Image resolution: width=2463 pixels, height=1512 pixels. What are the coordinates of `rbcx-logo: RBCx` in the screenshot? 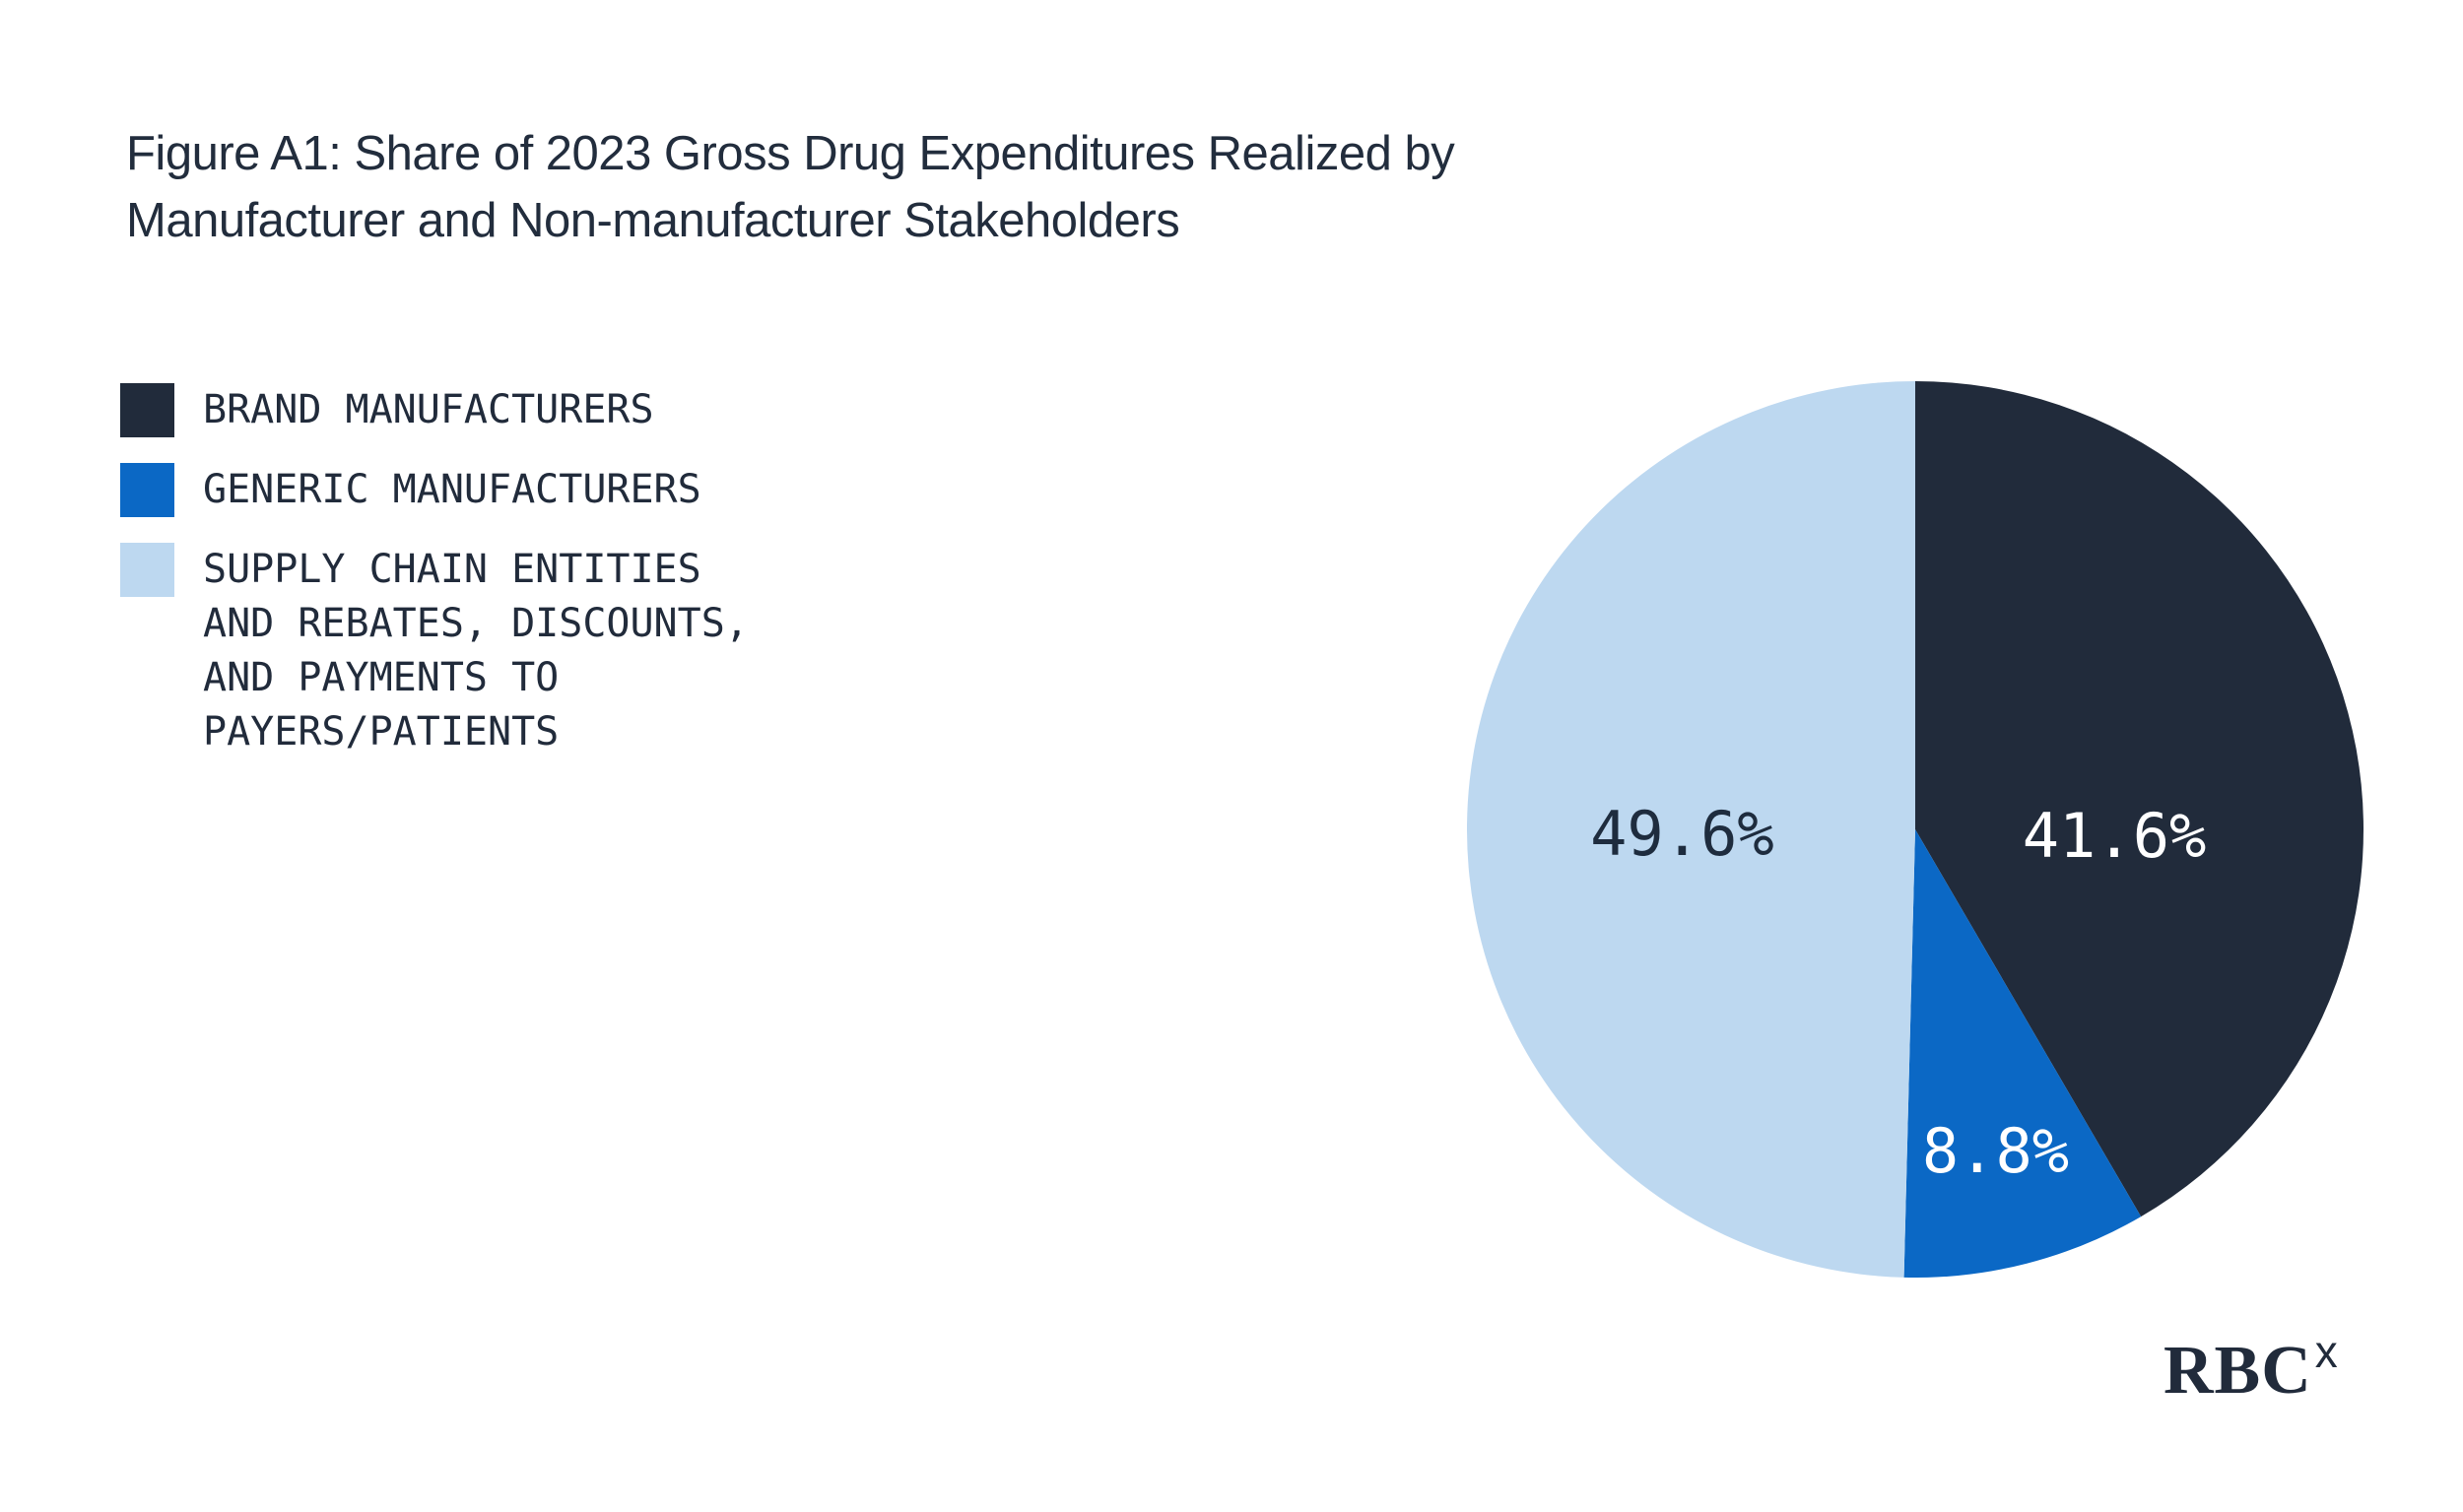 It's located at (2250, 1368).